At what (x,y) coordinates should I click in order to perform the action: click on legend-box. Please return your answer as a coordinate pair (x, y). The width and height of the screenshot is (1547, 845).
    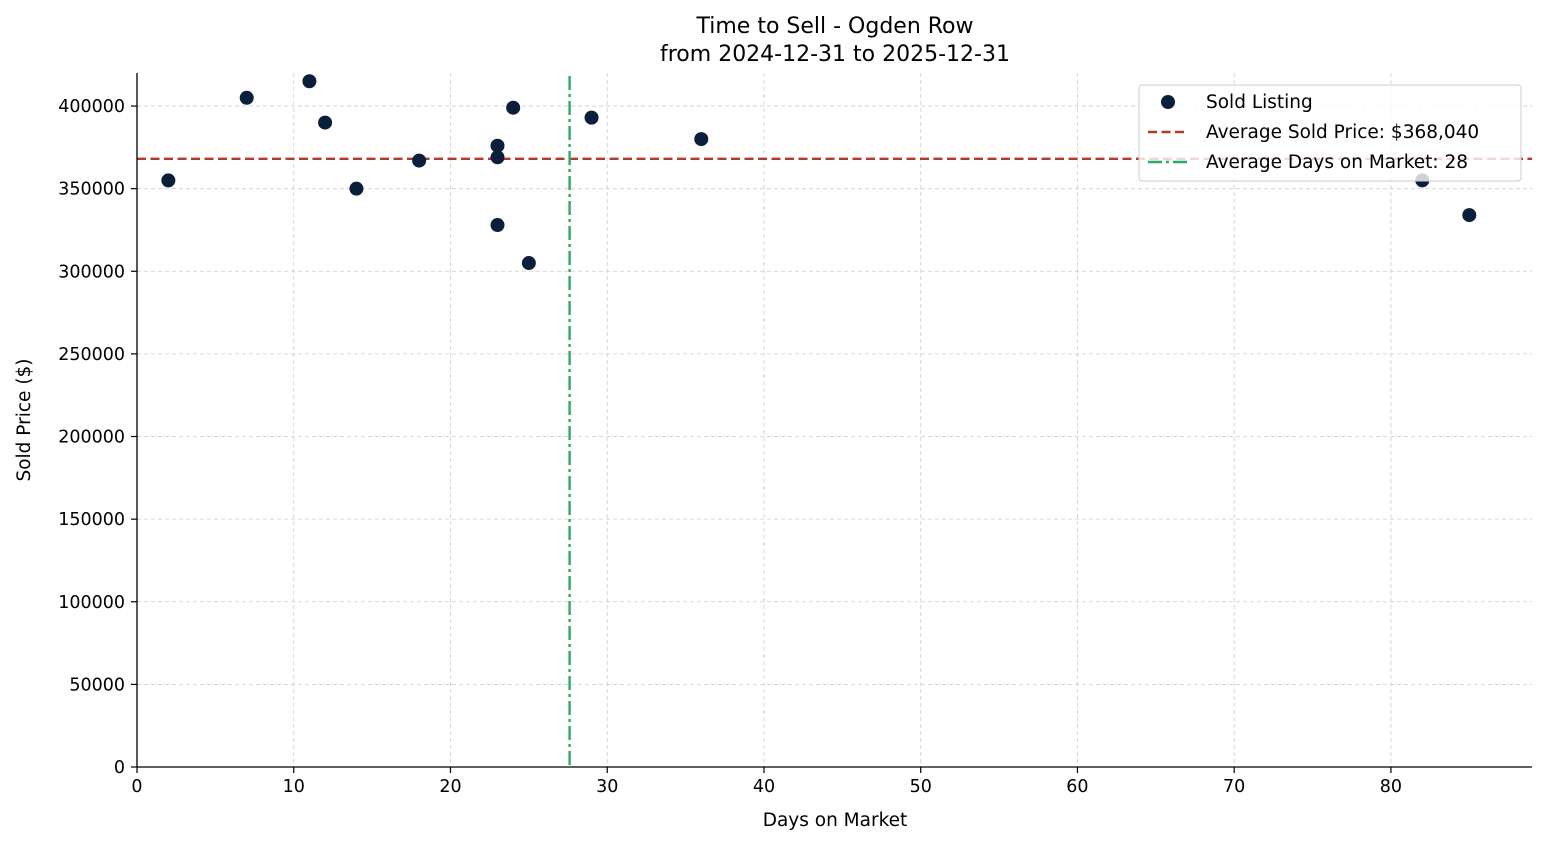
    Looking at the image, I should click on (1330, 133).